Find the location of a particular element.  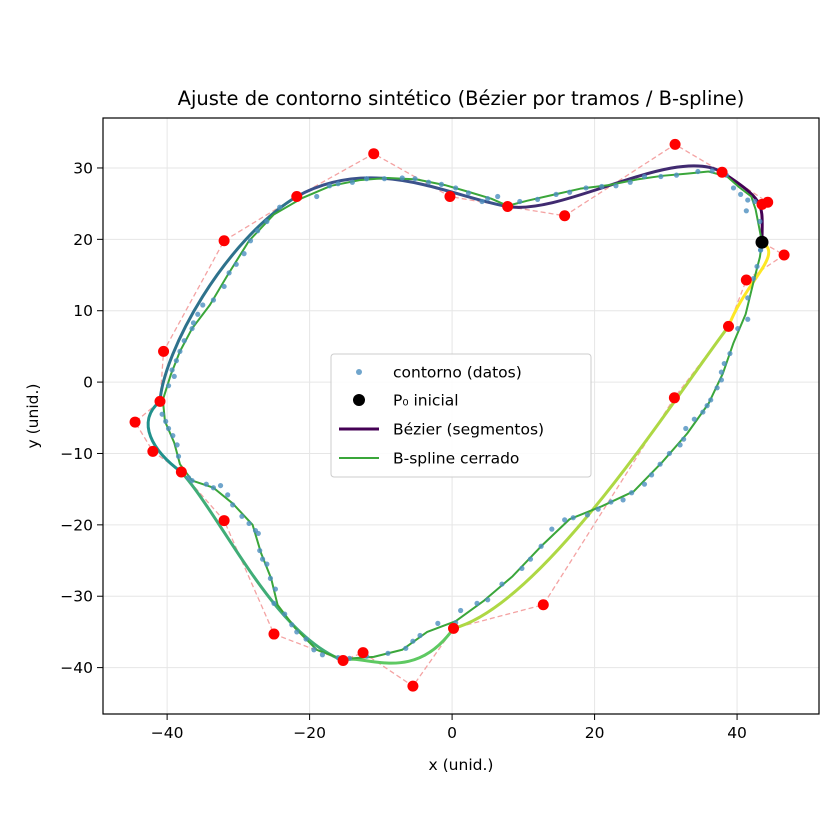

legend-label-bspline: B-spline cerrado is located at coordinates (456, 459).